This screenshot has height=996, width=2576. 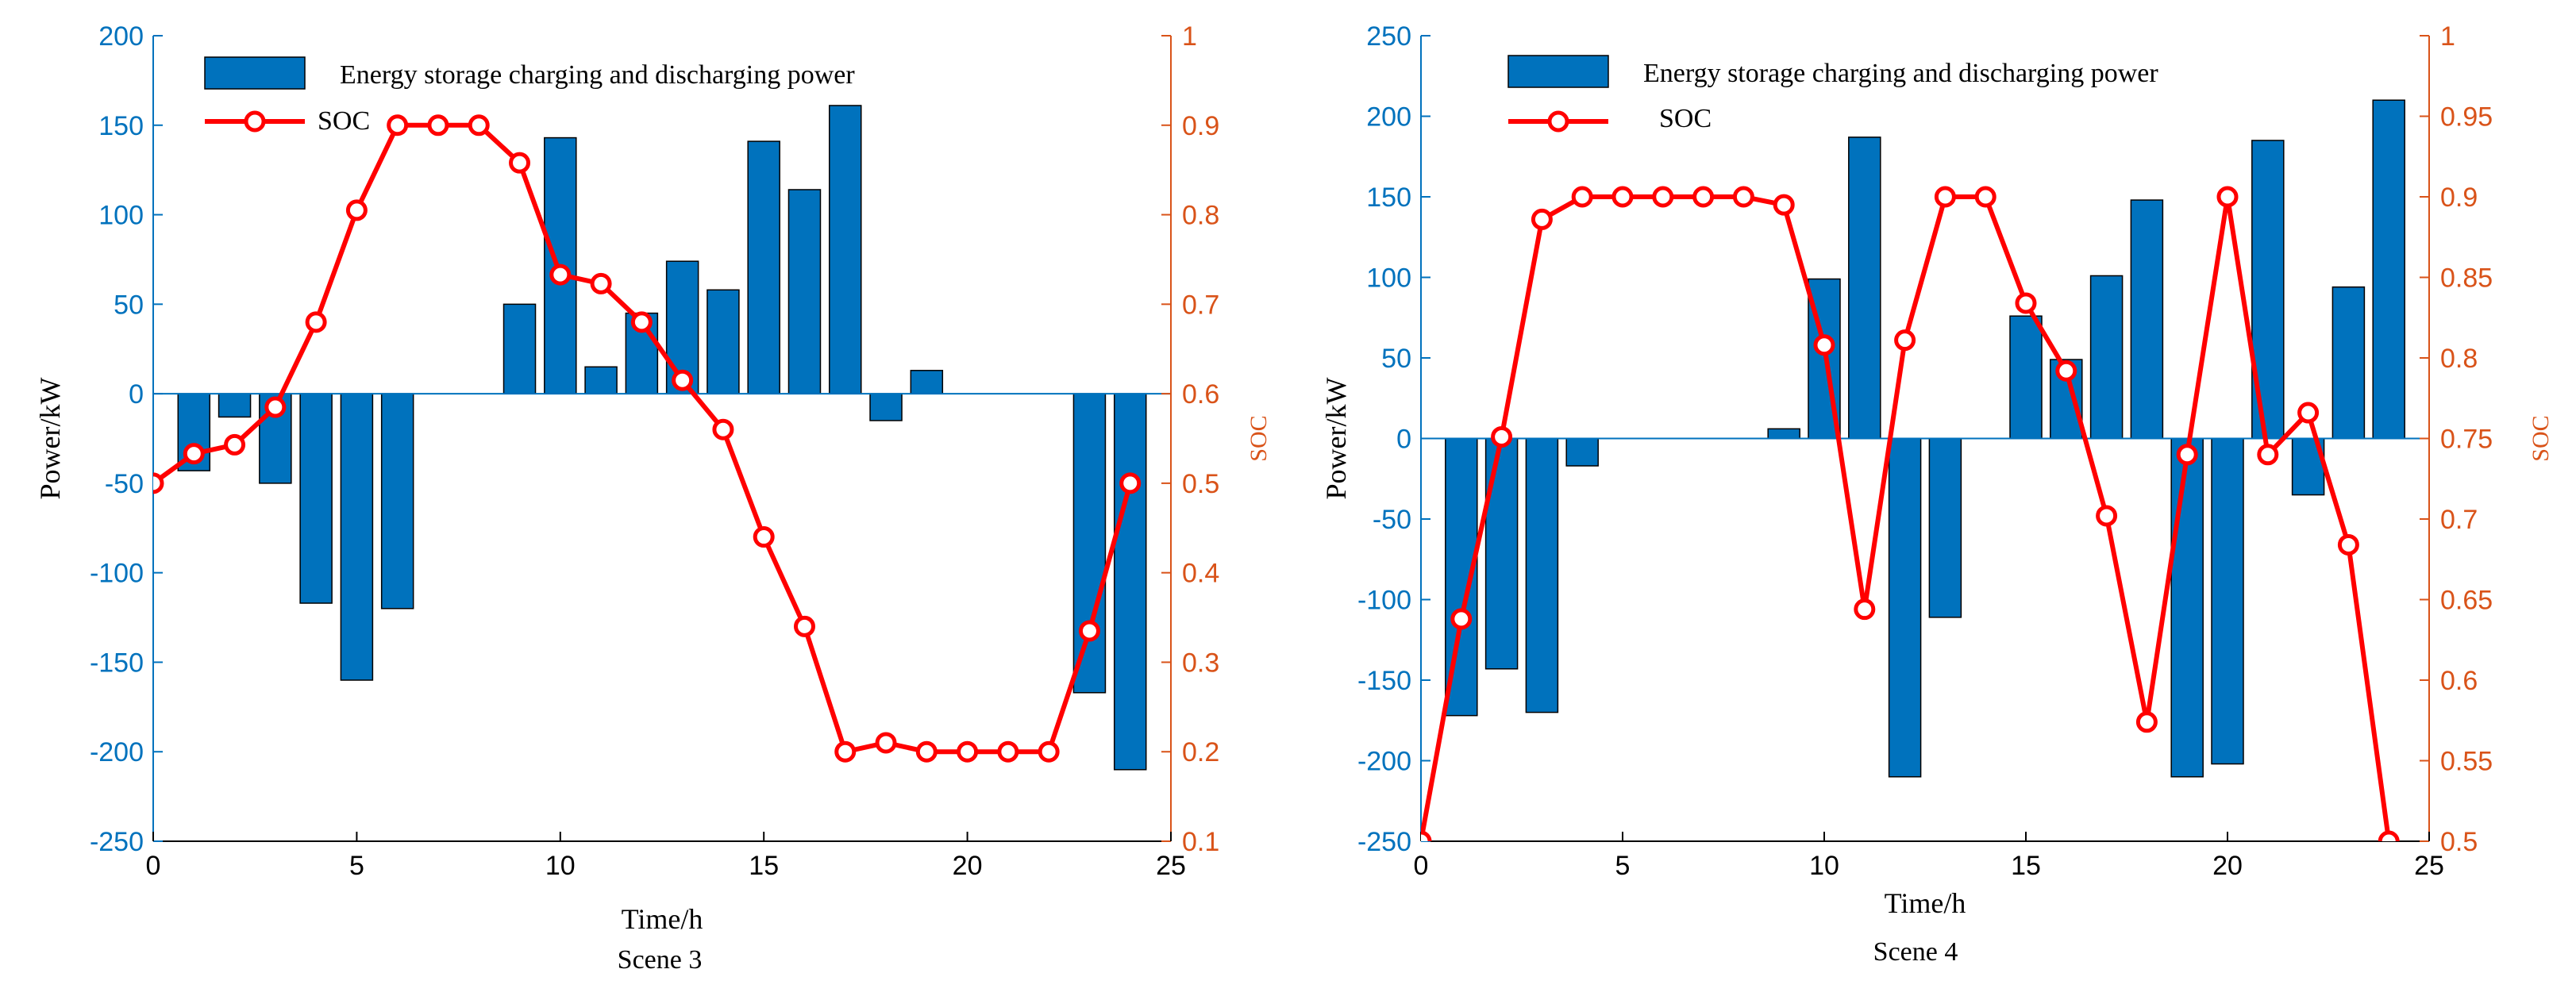 I want to click on y-right-tick-label: 0.1, so click(x=1200, y=842).